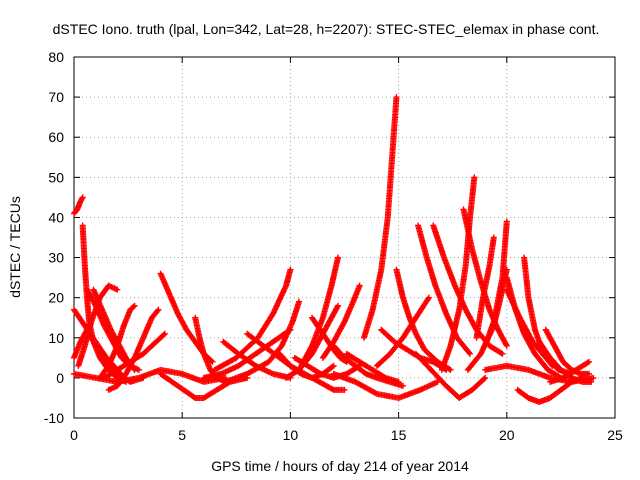 The width and height of the screenshot is (640, 480). Describe the element at coordinates (56, 298) in the screenshot. I see `y-tick-label: 20` at that location.